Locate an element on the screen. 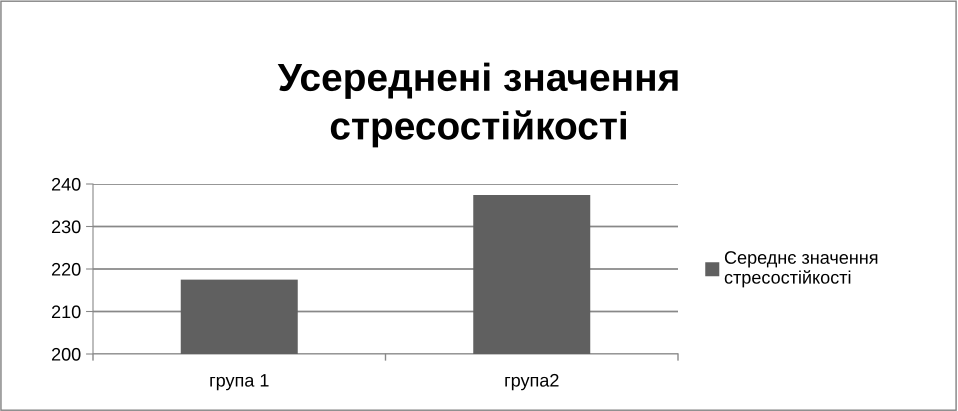 This screenshot has width=958, height=411. x-tick-label: група 1 is located at coordinates (239, 382).